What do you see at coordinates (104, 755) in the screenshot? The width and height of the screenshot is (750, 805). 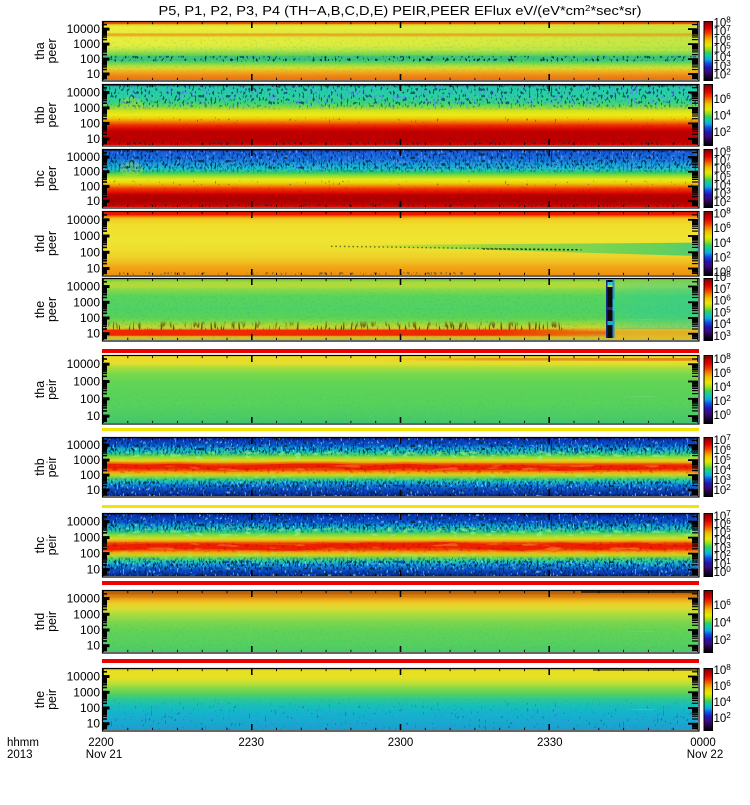 I see `svg-text: Nov 21` at bounding box center [104, 755].